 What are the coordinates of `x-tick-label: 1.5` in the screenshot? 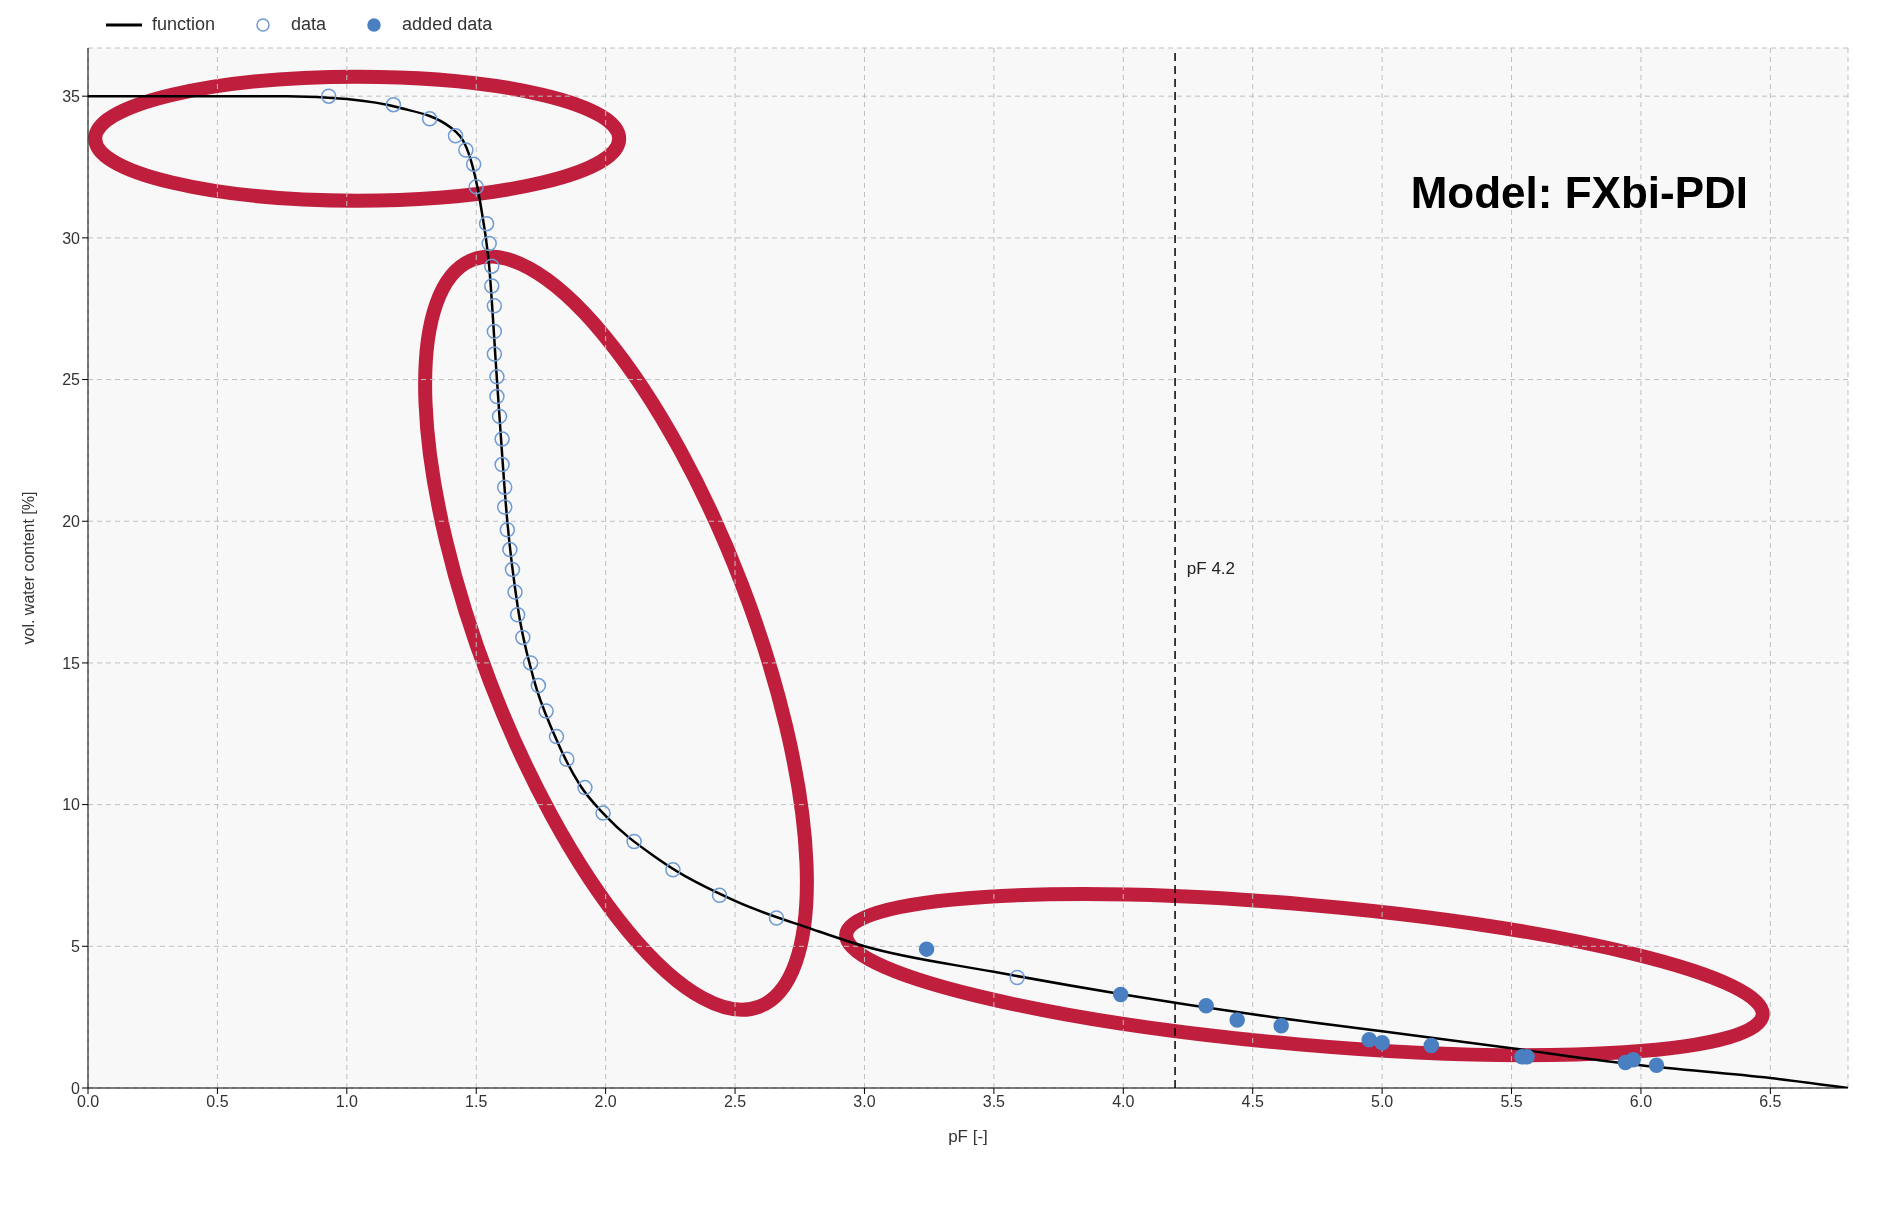 It's located at (476, 1102).